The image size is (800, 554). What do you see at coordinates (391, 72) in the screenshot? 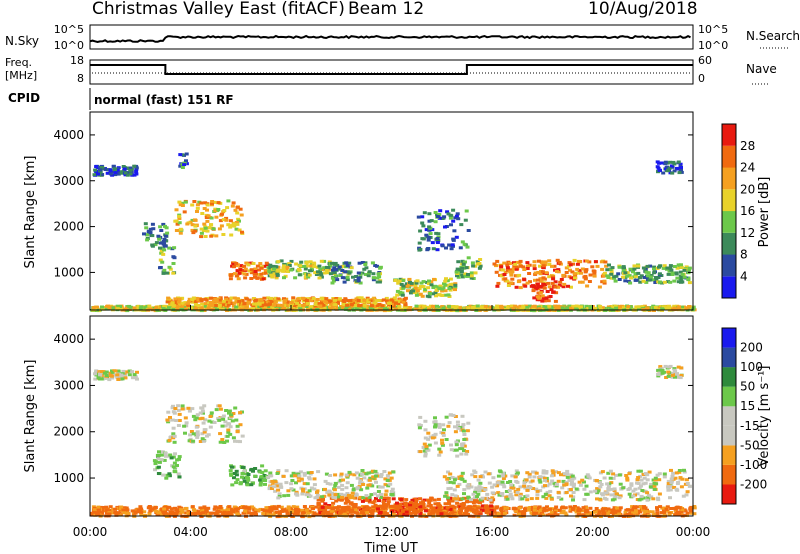
I see `freq-panel-frame` at bounding box center [391, 72].